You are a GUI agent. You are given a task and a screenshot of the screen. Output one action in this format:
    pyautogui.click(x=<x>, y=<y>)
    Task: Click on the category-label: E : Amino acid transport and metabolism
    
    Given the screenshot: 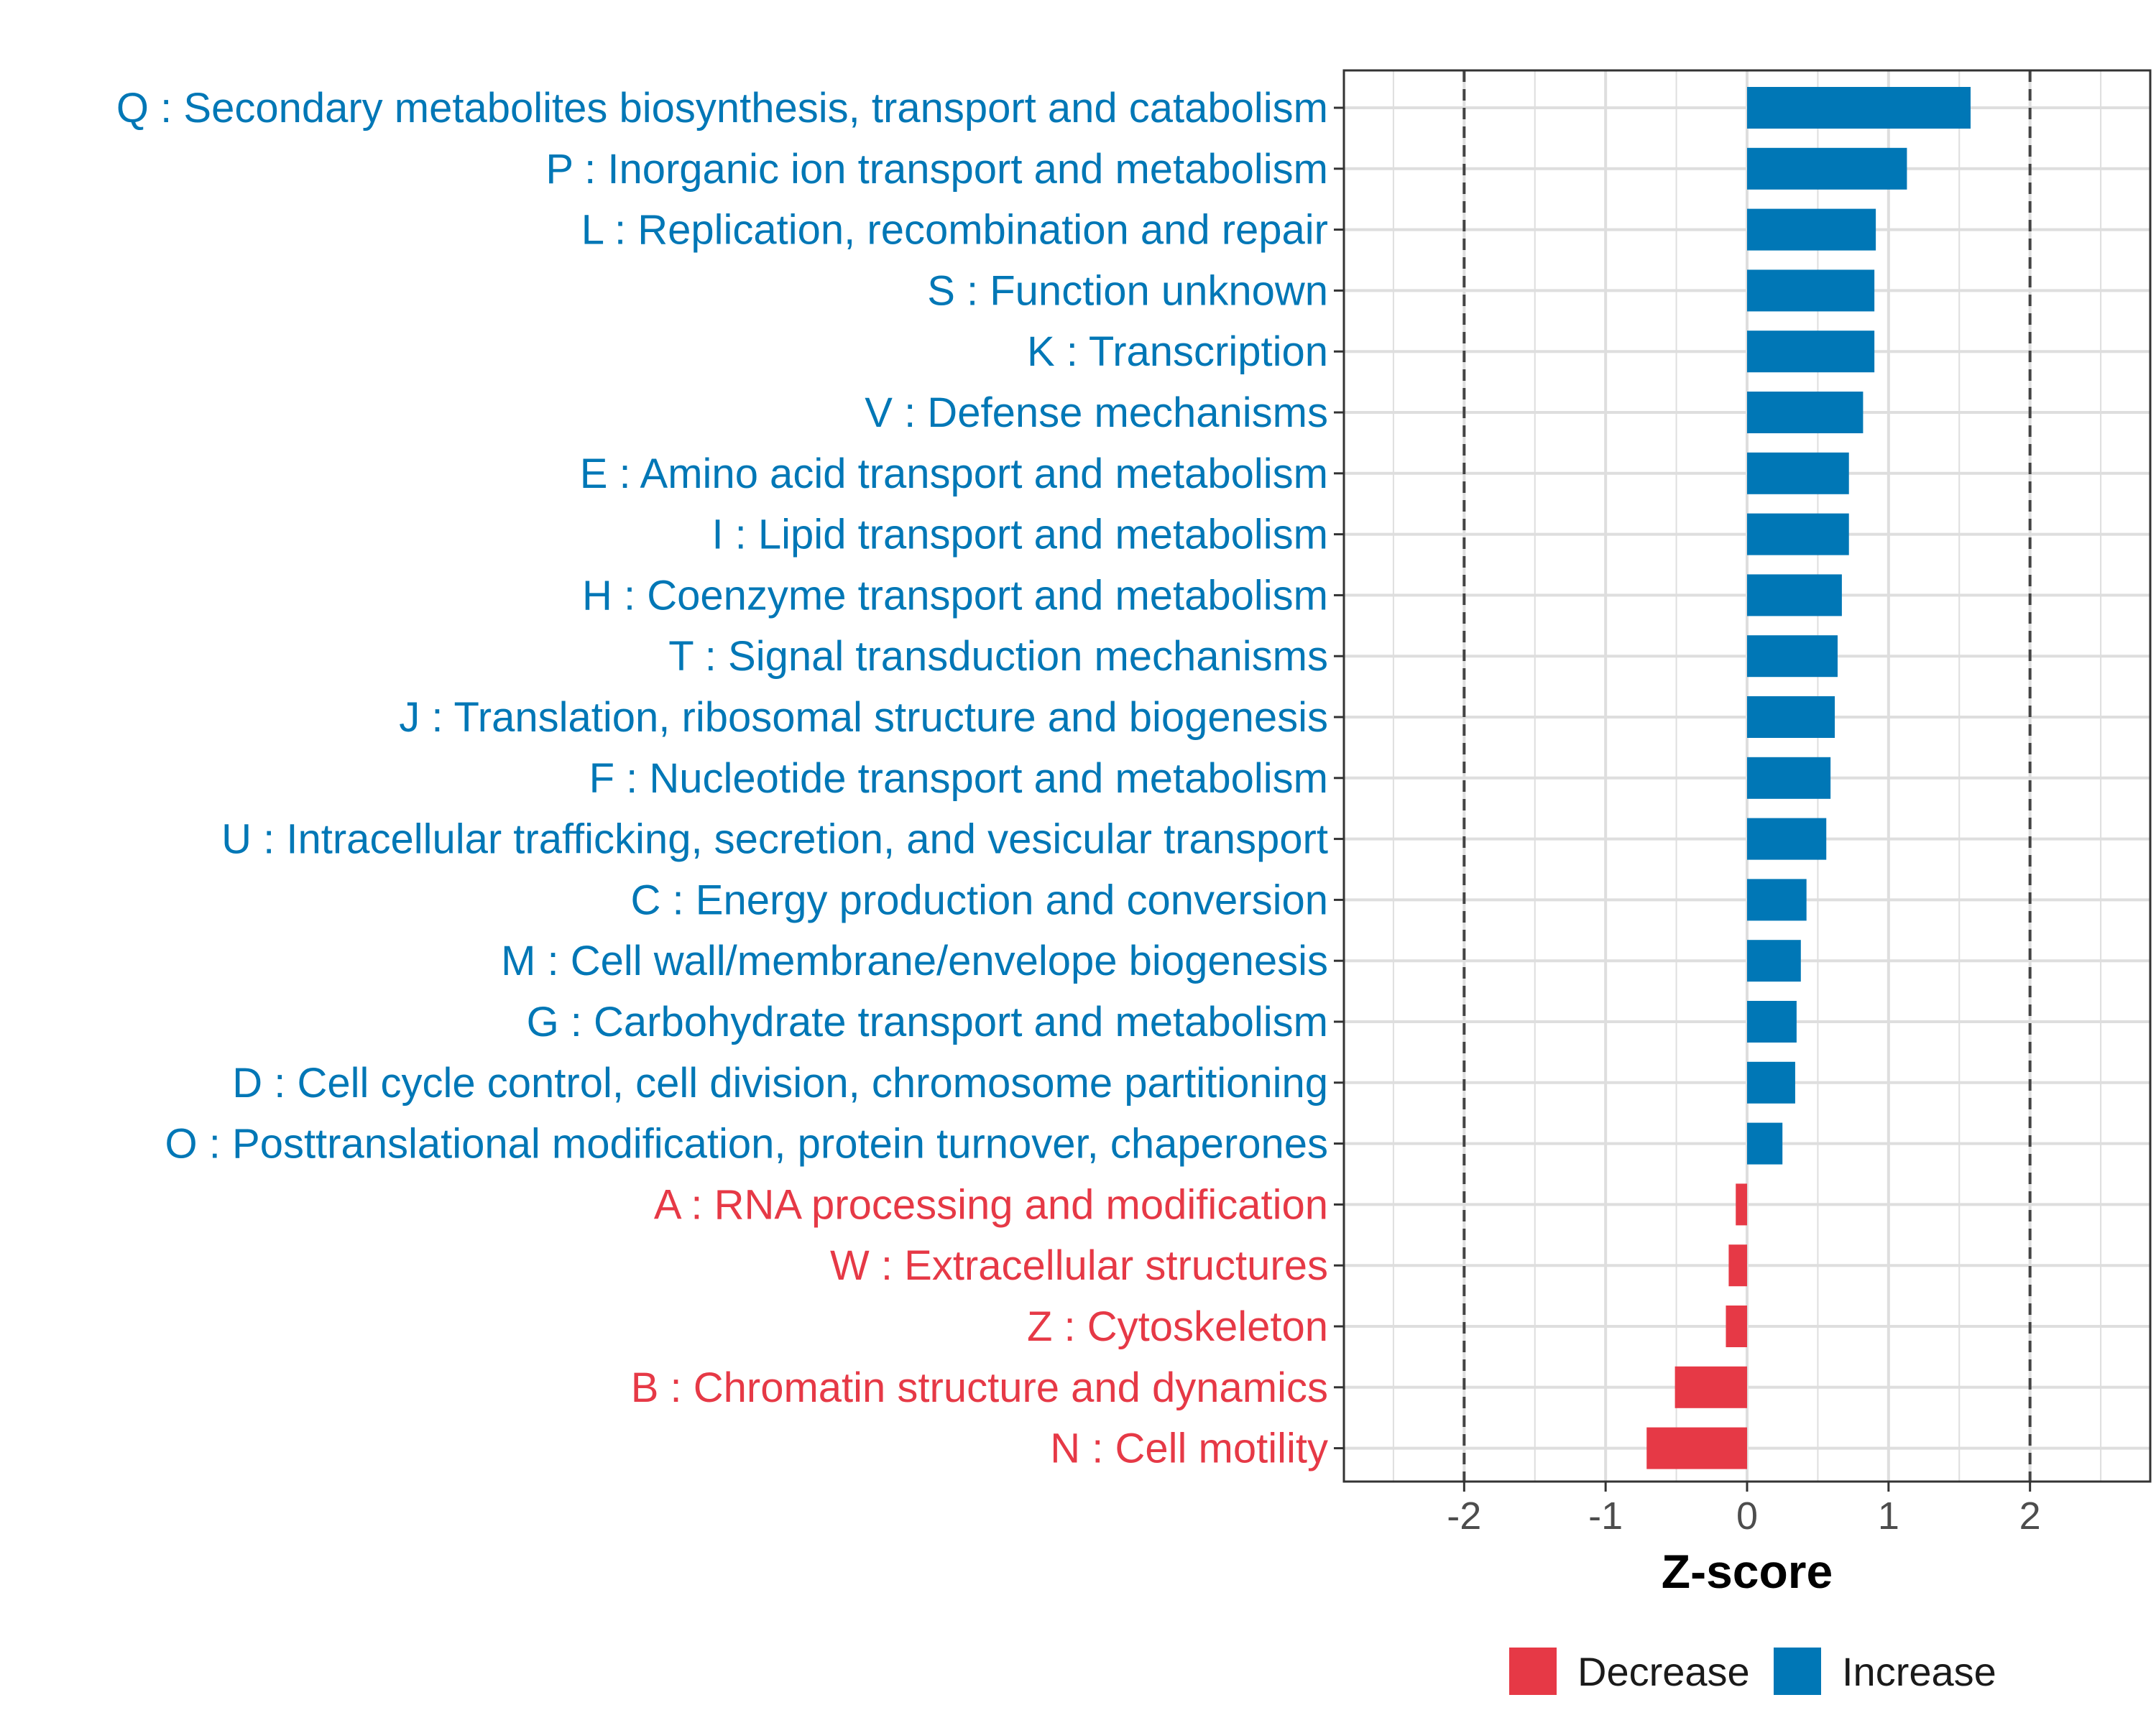 What is the action you would take?
    pyautogui.click(x=954, y=474)
    